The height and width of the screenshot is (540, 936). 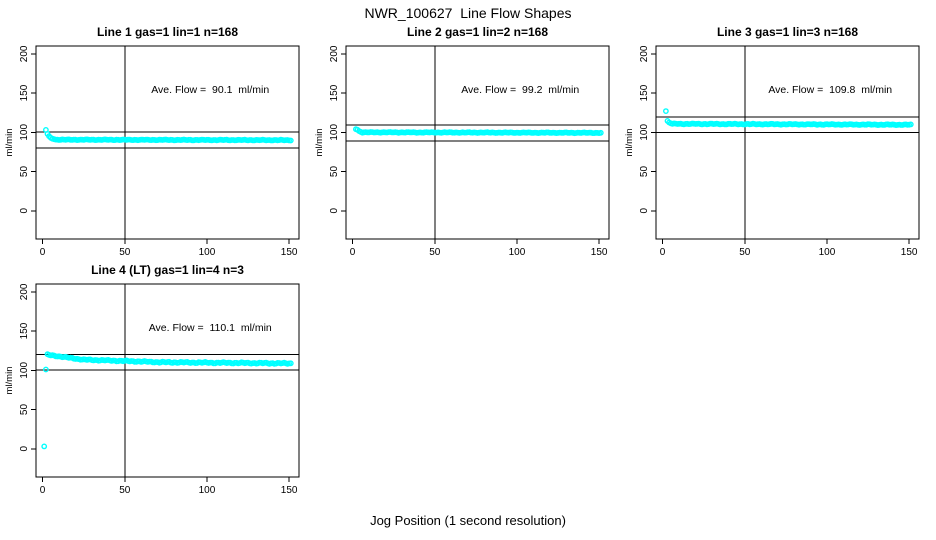 I want to click on x-axis-title: Jog Position (1 second resolution), so click(x=468, y=520).